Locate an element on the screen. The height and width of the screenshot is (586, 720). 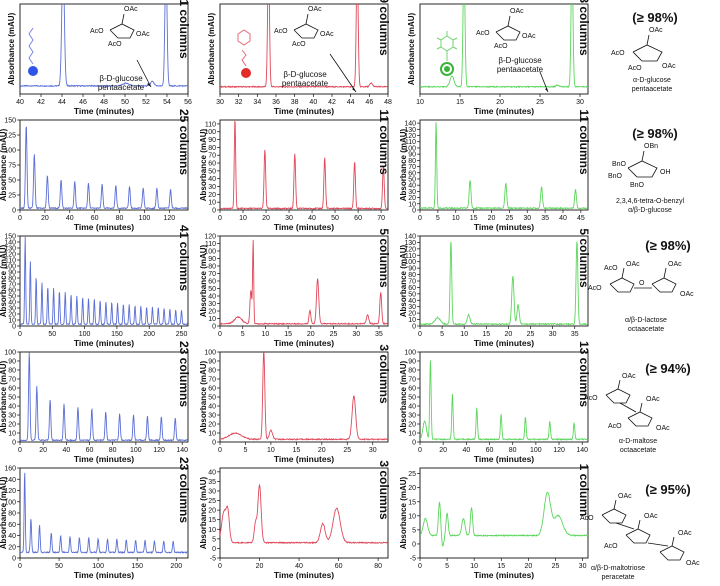
y-tick-label: 120 is located at coordinates (410, 136).